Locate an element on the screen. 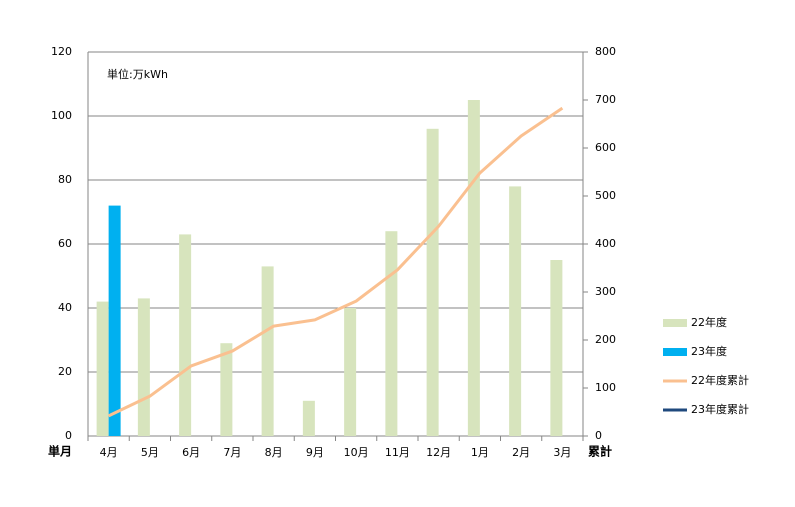 This screenshot has width=795, height=507. legend-label: 23年度 is located at coordinates (709, 351).